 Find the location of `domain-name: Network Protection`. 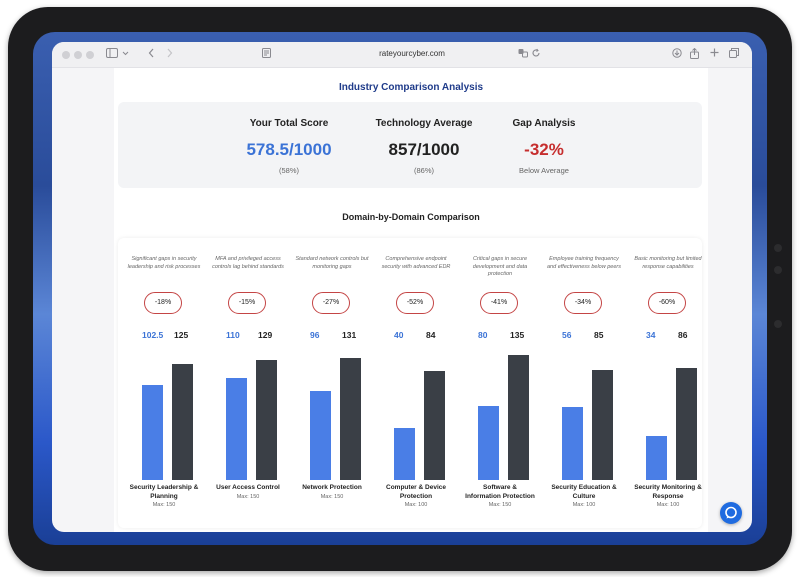

domain-name: Network Protection is located at coordinates (332, 488).